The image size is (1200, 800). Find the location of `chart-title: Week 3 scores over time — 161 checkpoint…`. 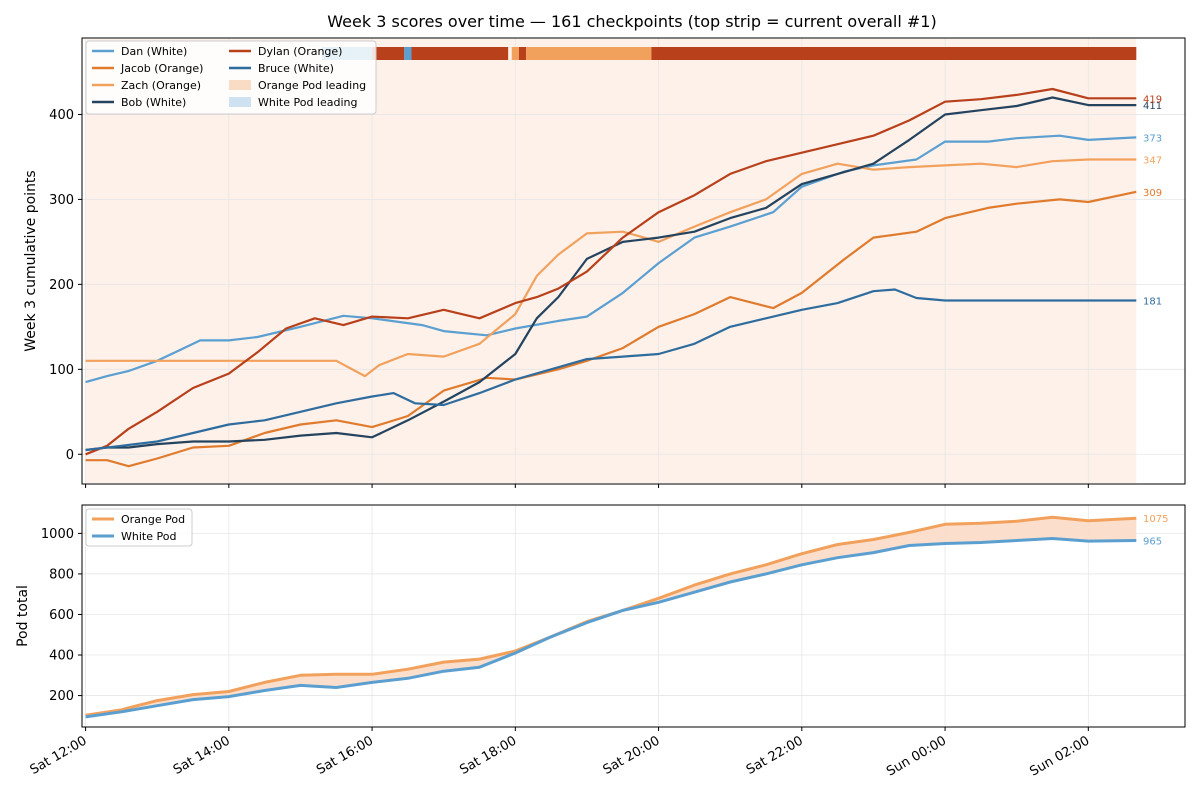

chart-title: Week 3 scores over time — 161 checkpoint… is located at coordinates (631, 21).